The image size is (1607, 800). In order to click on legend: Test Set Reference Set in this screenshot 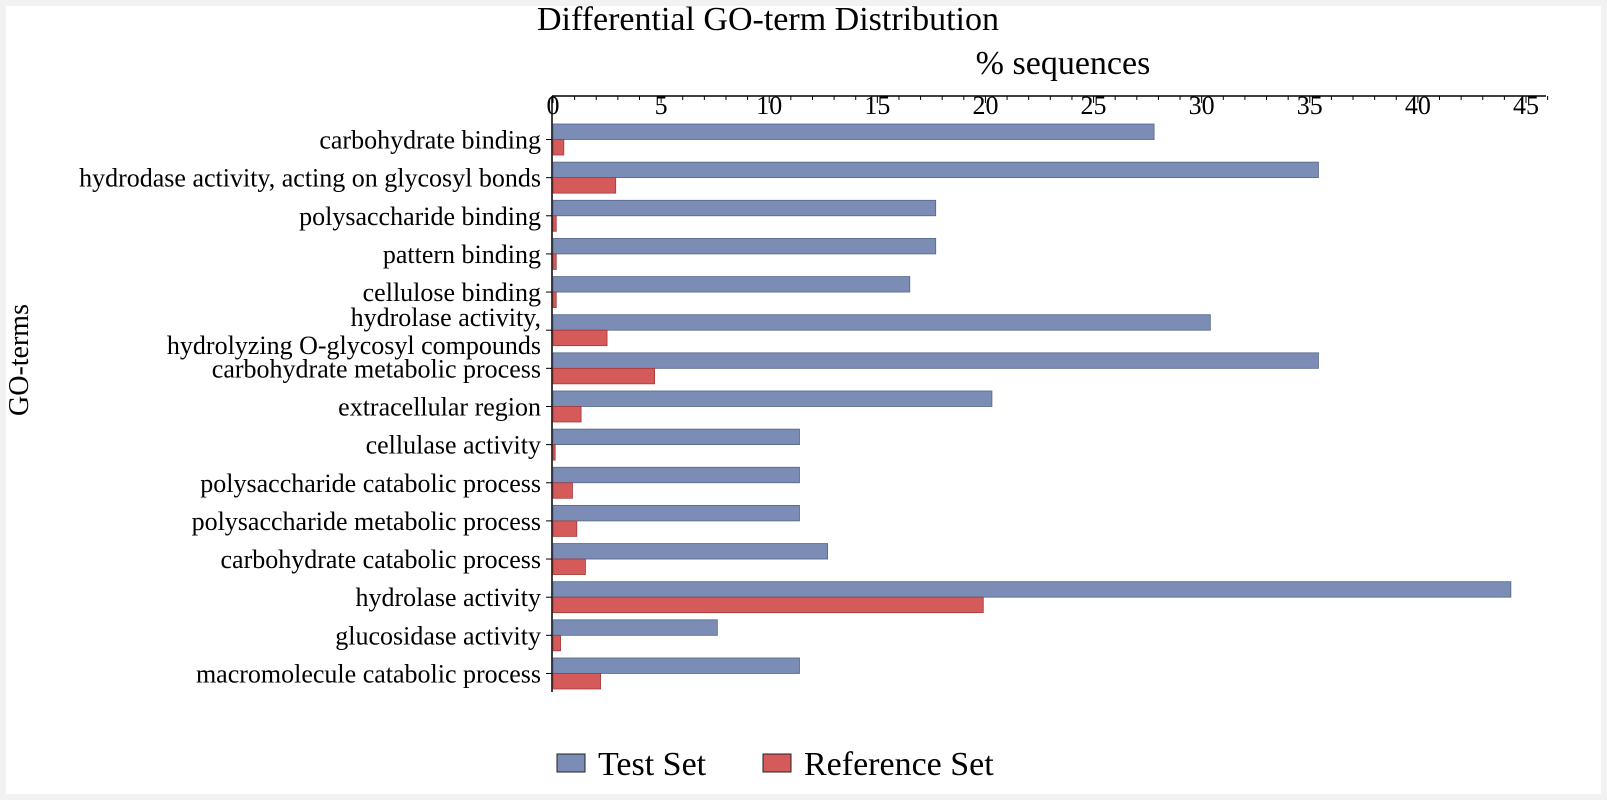, I will do `click(775, 764)`.